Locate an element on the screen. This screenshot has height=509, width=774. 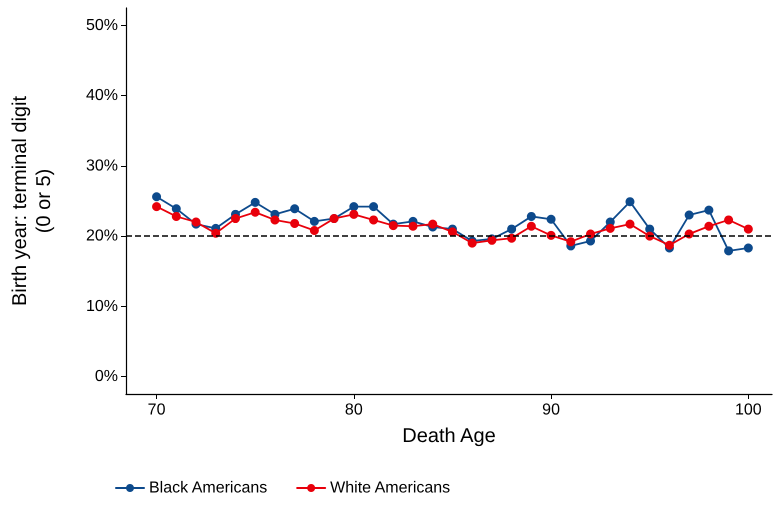
y-tick-label: 0% is located at coordinates (106, 376).